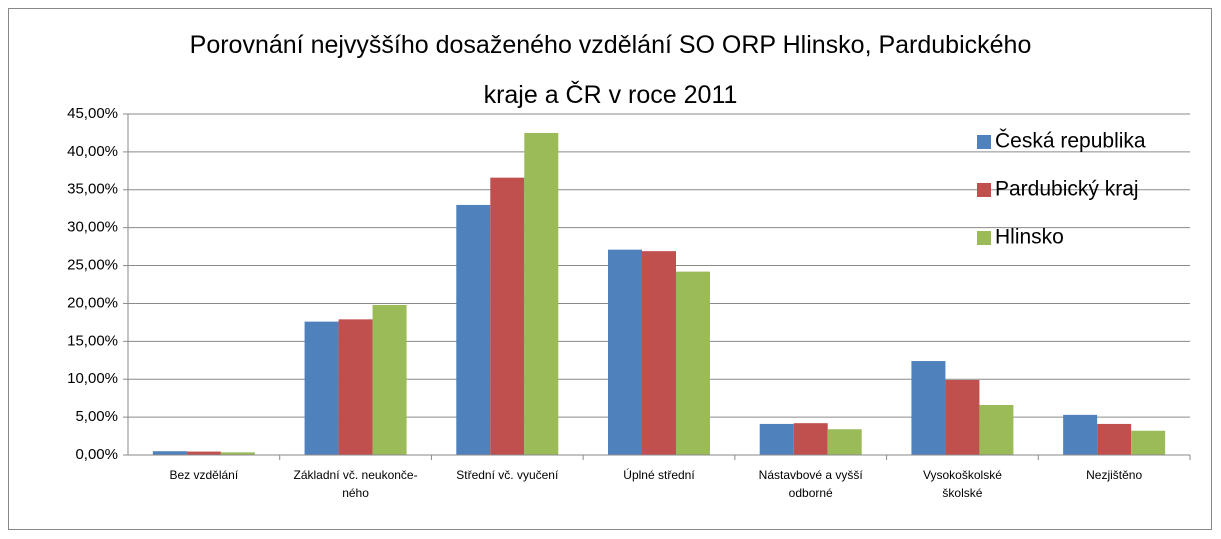 This screenshot has height=539, width=1221. What do you see at coordinates (507, 475) in the screenshot?
I see `x-tick-label: Střední vč. vyučení` at bounding box center [507, 475].